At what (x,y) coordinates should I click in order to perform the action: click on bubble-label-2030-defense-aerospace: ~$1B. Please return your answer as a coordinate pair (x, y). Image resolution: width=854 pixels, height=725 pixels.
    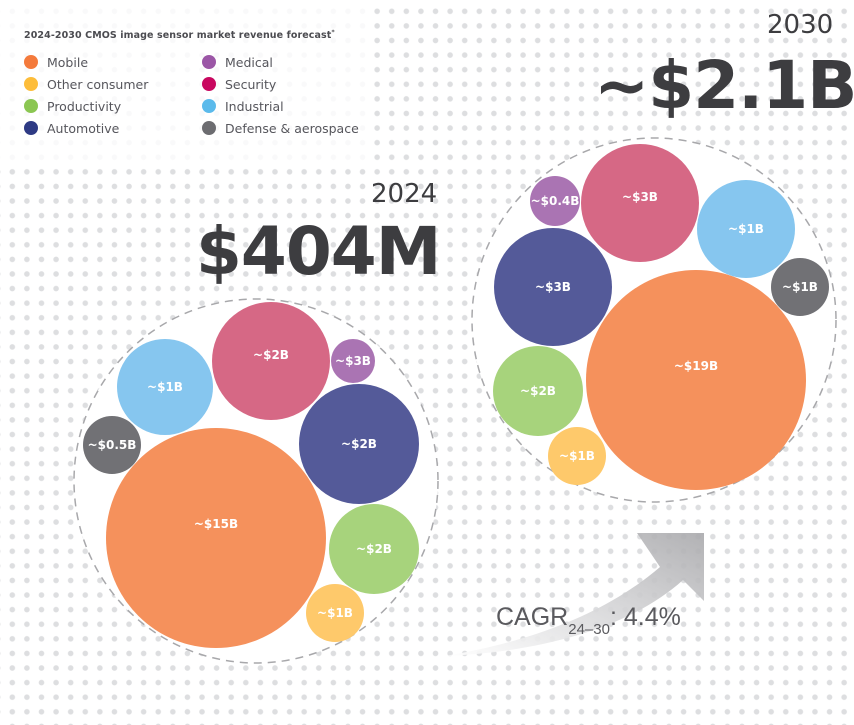
    Looking at the image, I should click on (800, 287).